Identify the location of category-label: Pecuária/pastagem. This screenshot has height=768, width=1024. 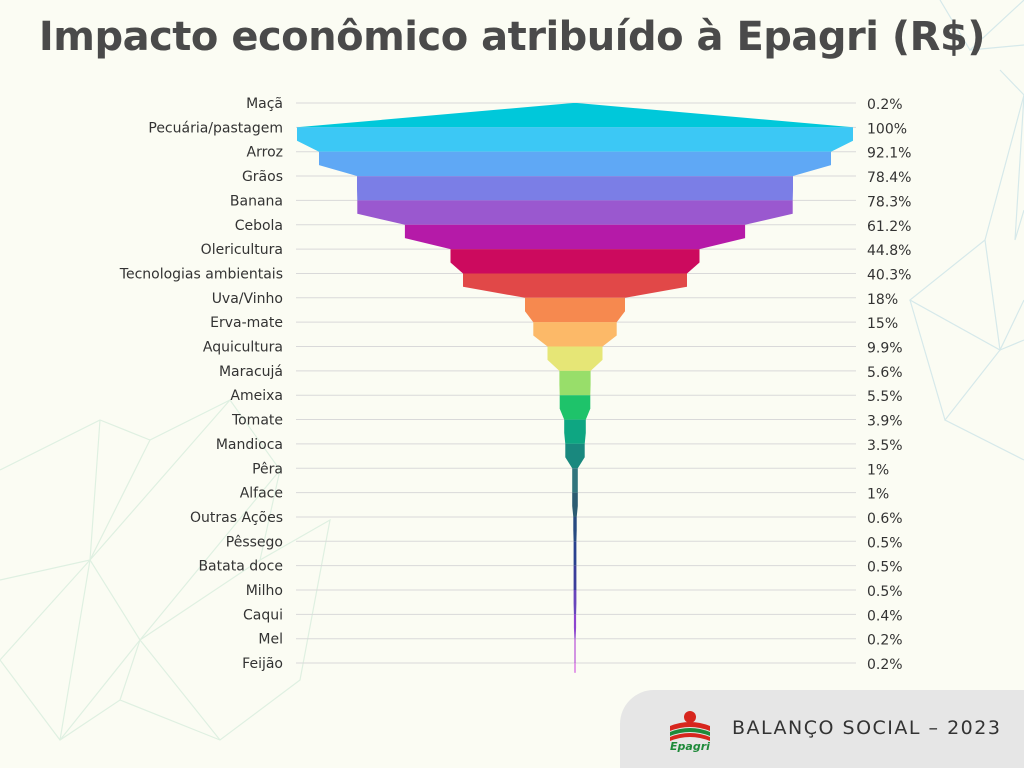
(215, 128).